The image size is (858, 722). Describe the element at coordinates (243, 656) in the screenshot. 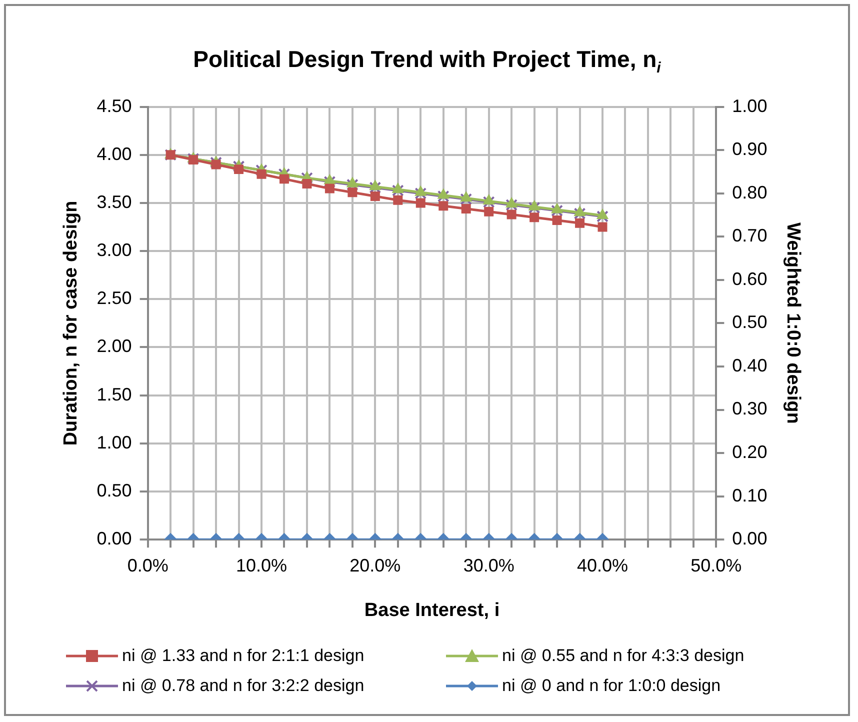

I see `legend-label: ni @ 1.33 and n for 2:1:1 design` at that location.